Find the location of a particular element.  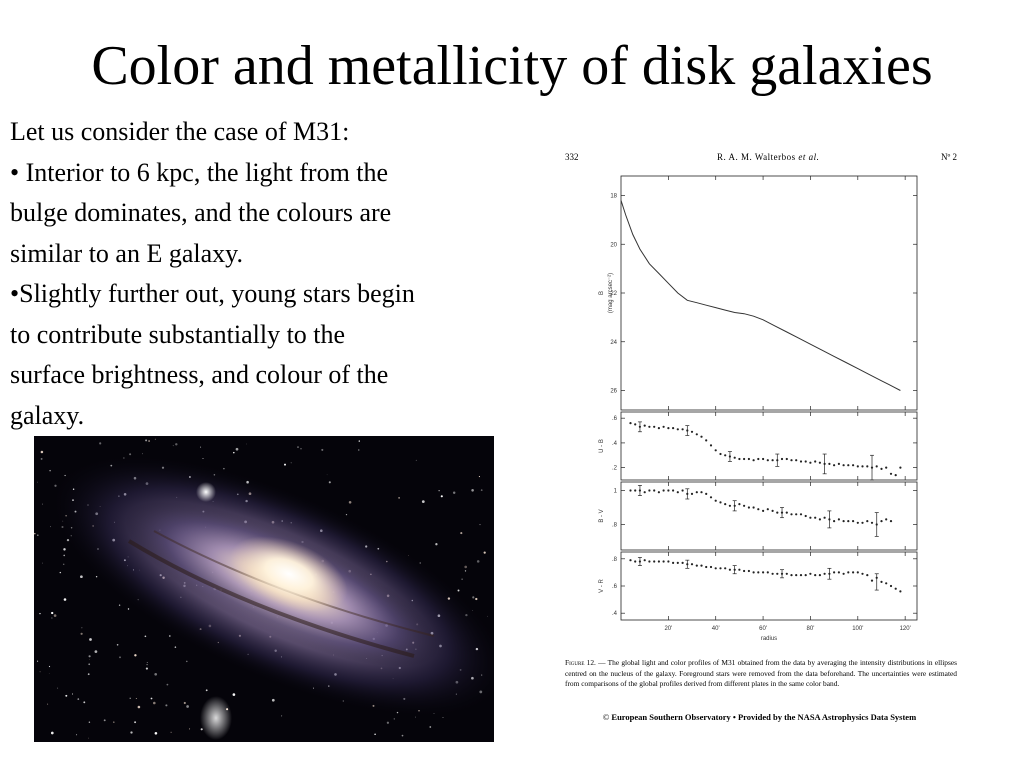

x-tick-label: 100' is located at coordinates (857, 629).